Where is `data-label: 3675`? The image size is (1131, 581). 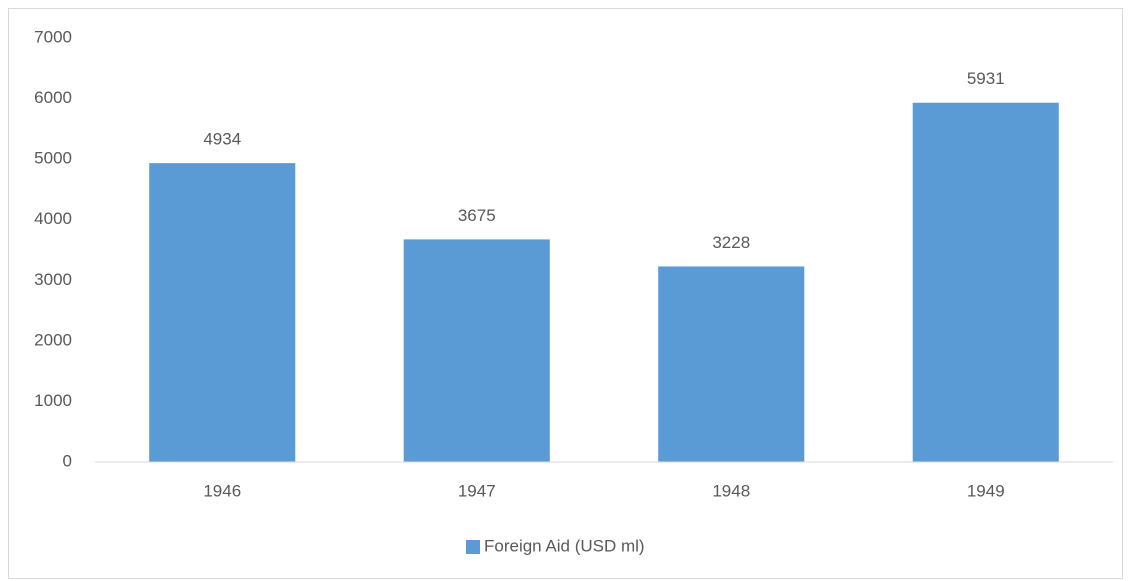 data-label: 3675 is located at coordinates (477, 215).